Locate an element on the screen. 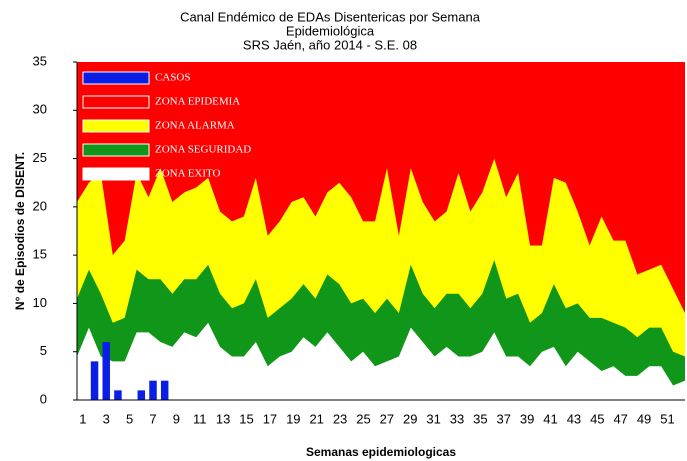 This screenshot has height=461, width=687. y-tick-label: 0 is located at coordinates (43, 398).